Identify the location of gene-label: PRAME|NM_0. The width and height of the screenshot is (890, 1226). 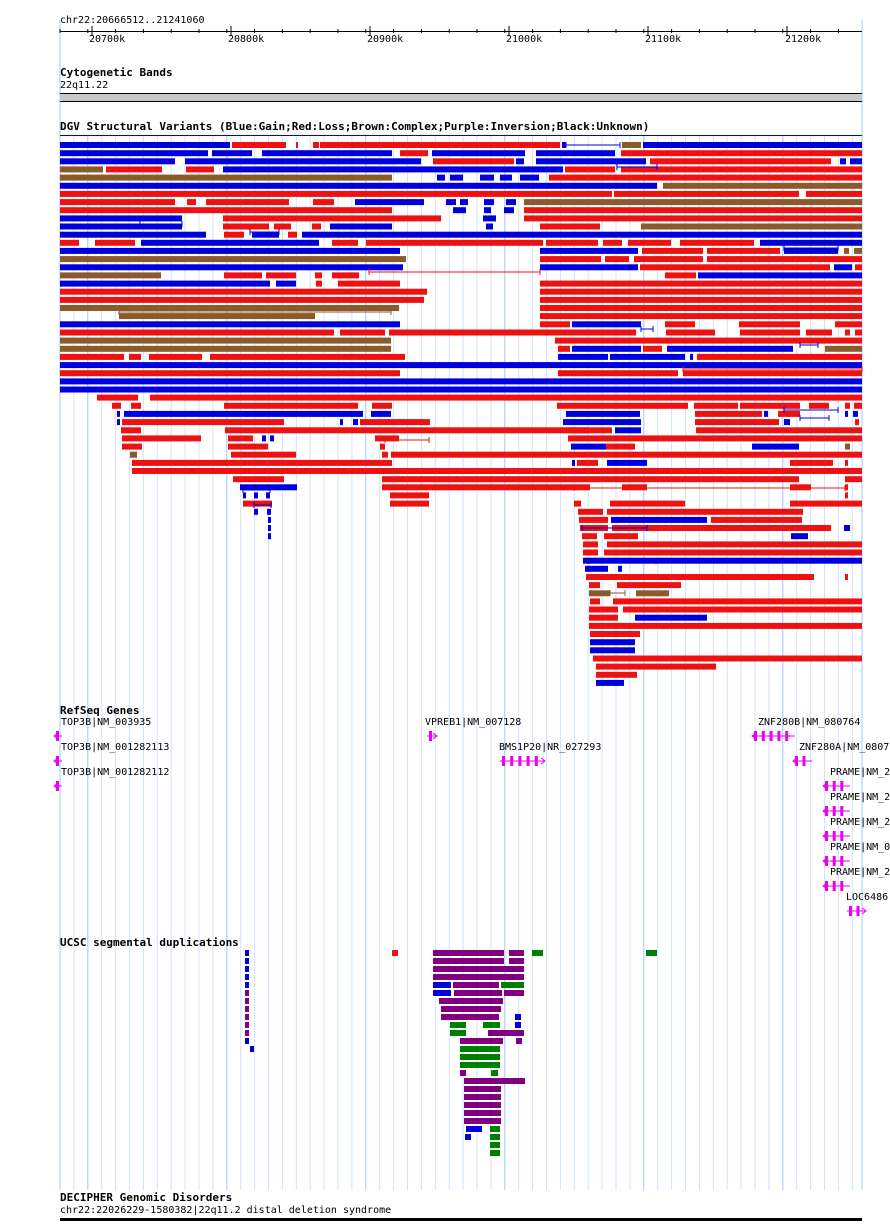
(860, 847).